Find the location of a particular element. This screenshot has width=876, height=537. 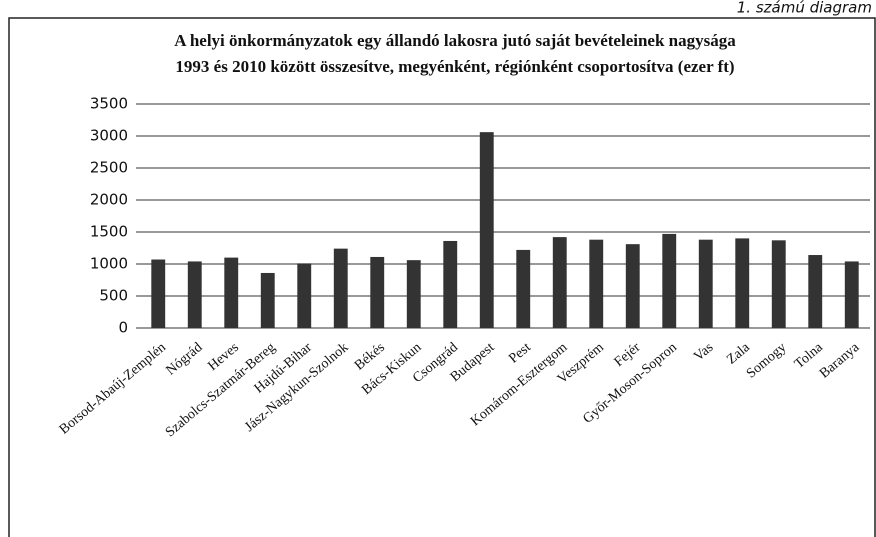

y-tick-label: 2500 is located at coordinates (109, 168).